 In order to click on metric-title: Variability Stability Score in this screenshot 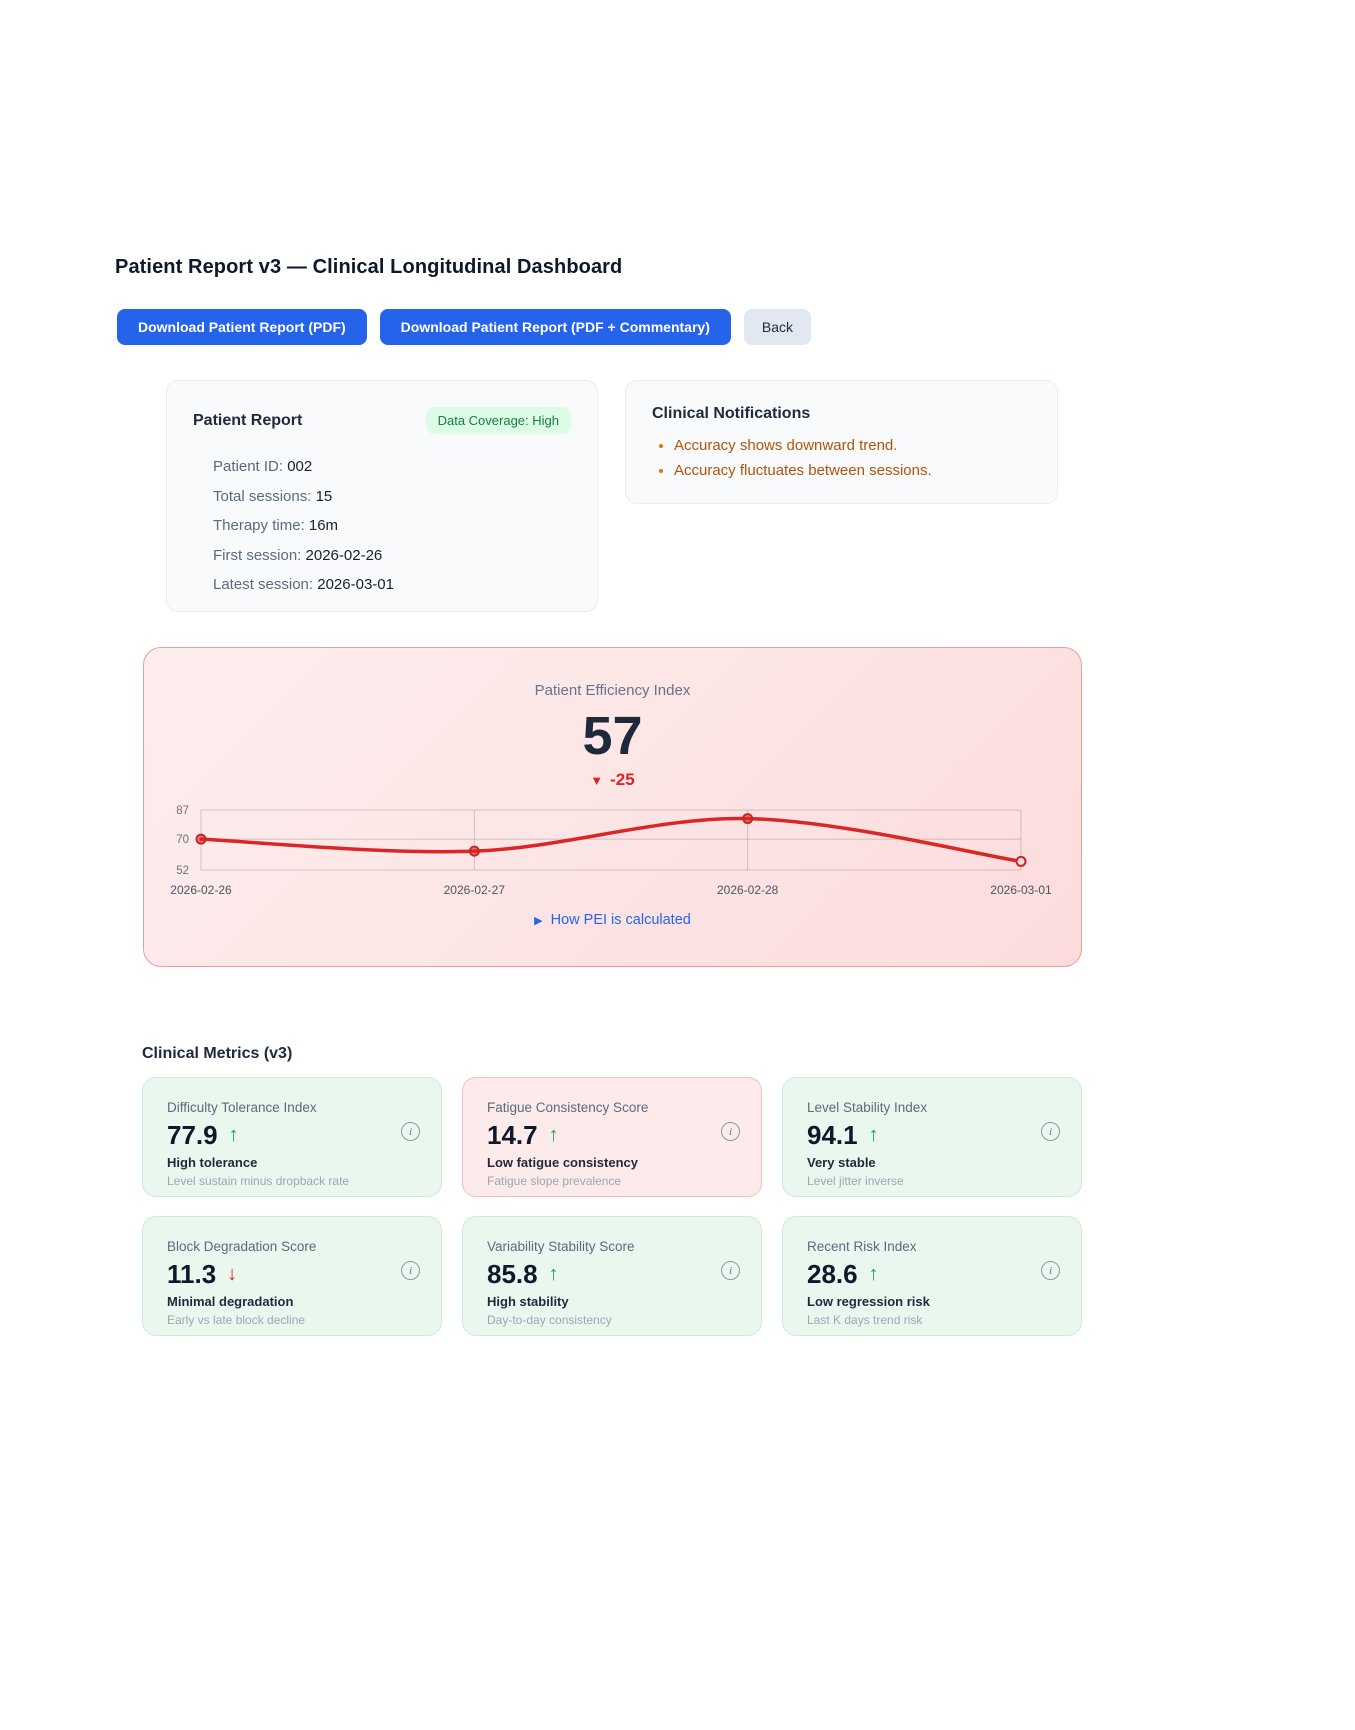, I will do `click(561, 1246)`.